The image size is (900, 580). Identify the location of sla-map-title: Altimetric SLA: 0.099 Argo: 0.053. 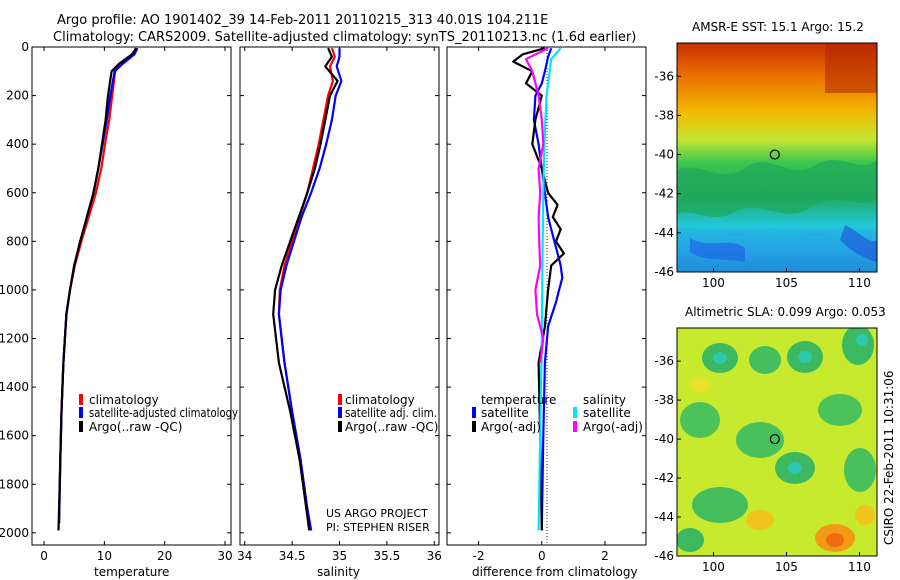
(785, 312).